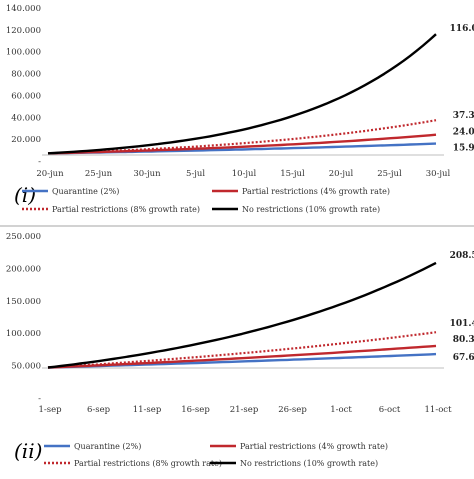 This screenshot has height=479, width=474. Describe the element at coordinates (292, 410) in the screenshot. I see `x-tick-label: 26-sep` at that location.